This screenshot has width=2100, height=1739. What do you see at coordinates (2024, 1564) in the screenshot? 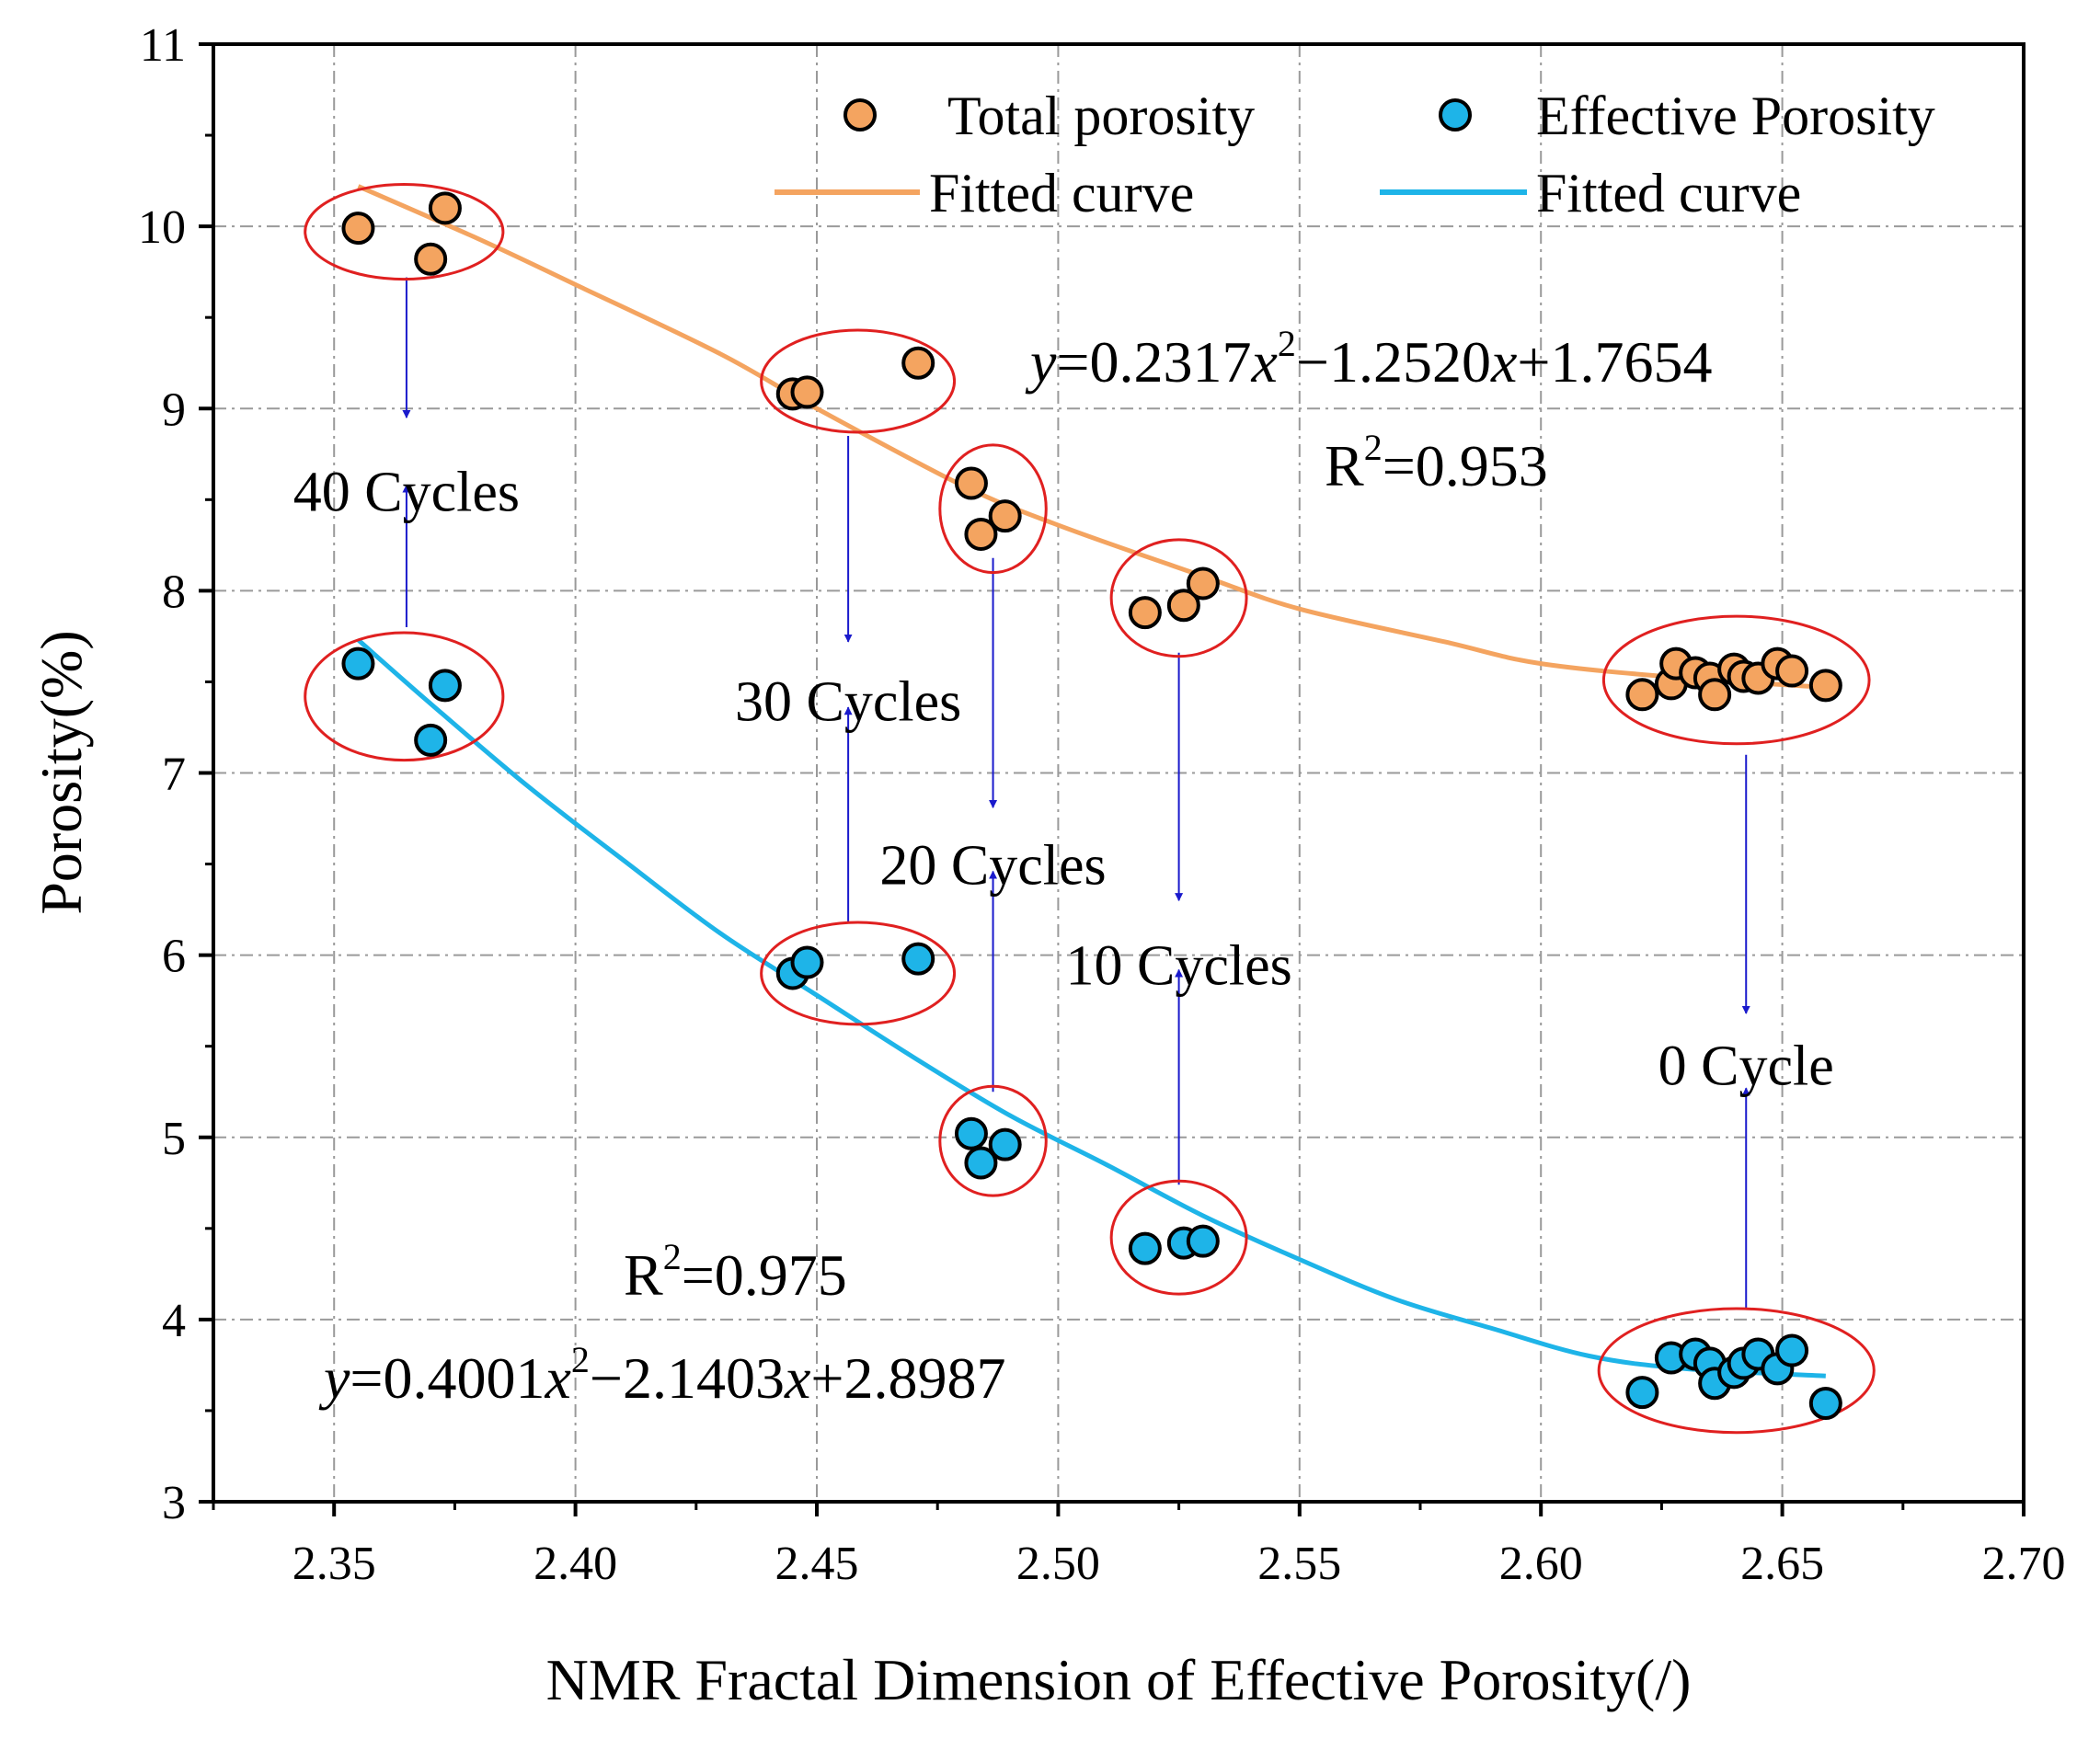
I see `x-tick-label: 2.70` at bounding box center [2024, 1564].